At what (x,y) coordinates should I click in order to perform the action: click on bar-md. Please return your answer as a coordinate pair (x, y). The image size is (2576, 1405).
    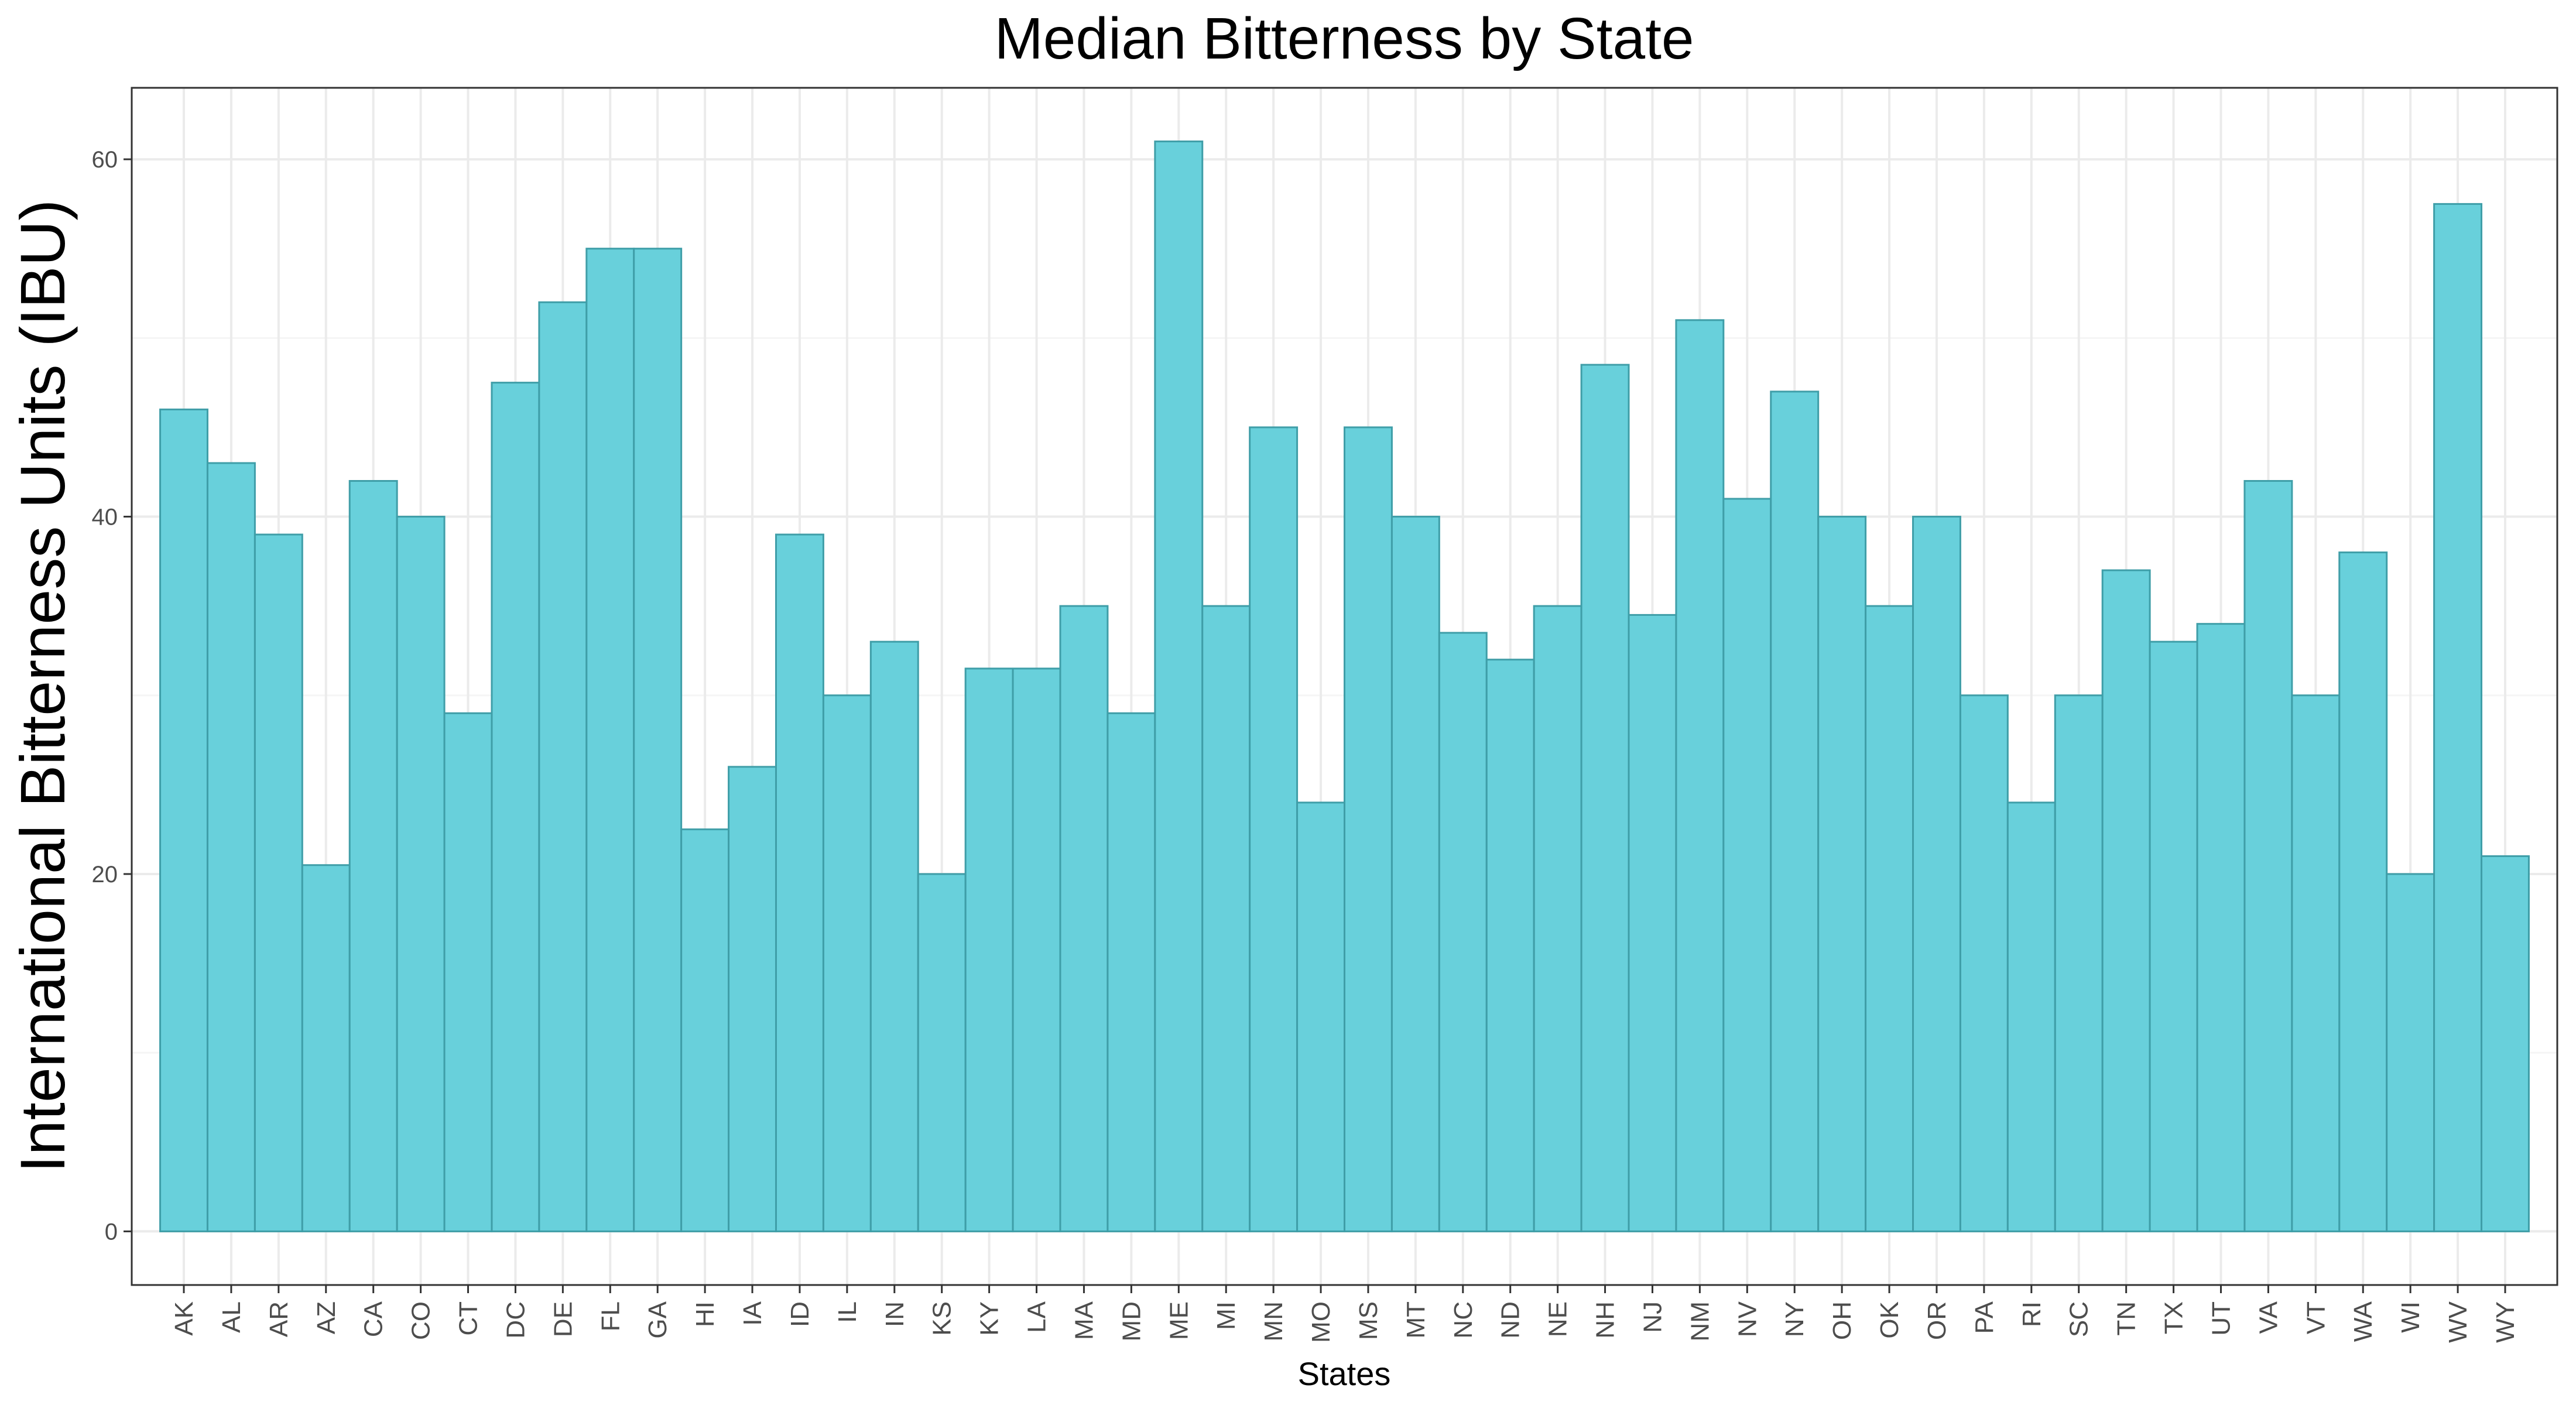
    Looking at the image, I should click on (1131, 972).